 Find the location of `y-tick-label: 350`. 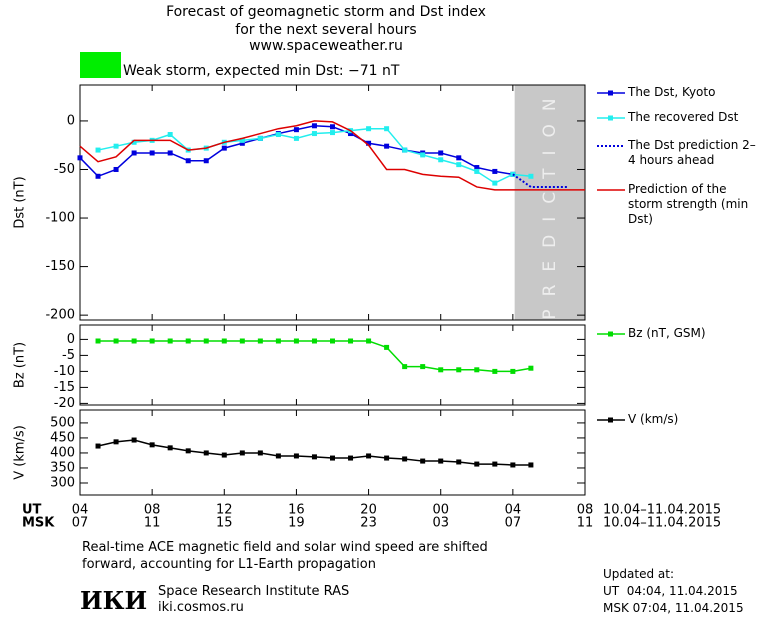

y-tick-label: 350 is located at coordinates (62, 467).